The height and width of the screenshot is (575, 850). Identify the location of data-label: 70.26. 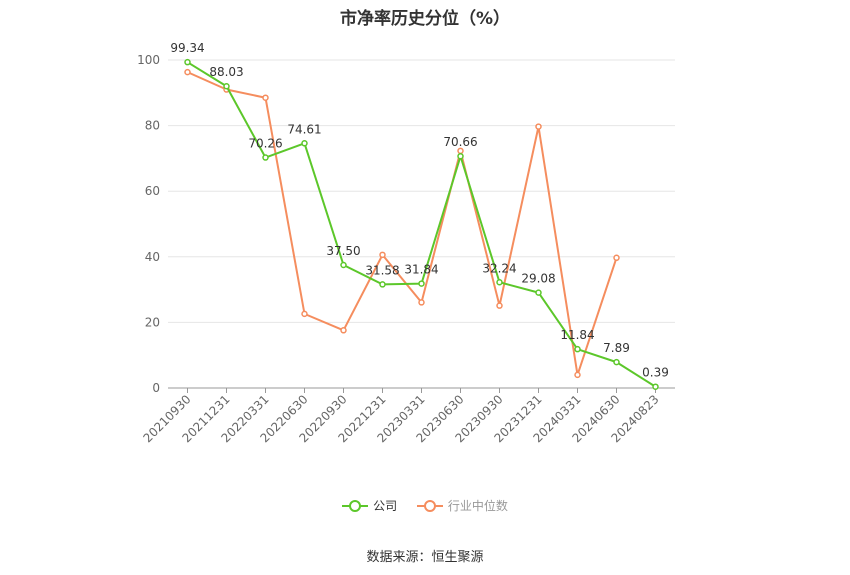
(265, 144).